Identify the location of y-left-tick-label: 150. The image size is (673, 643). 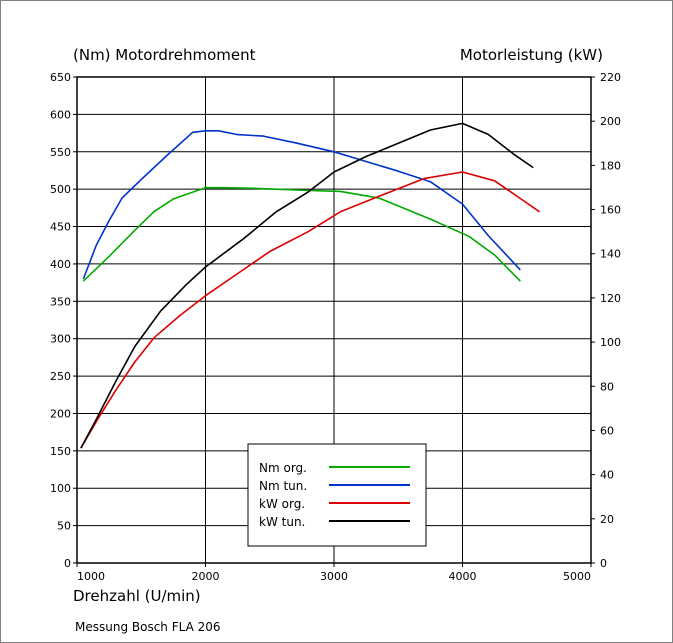
(60, 451).